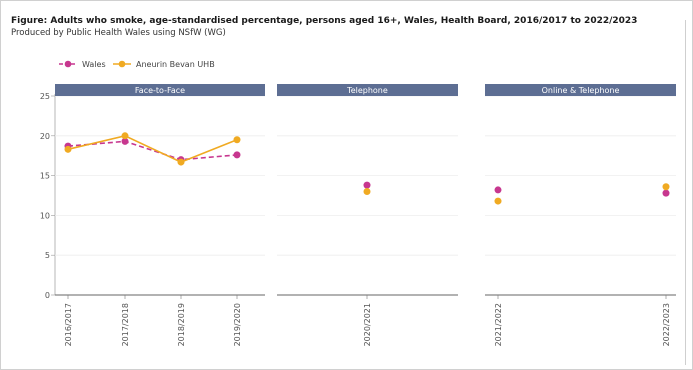 This screenshot has width=693, height=370. I want to click on x-tick-label-2017/2018: 2017/2018, so click(125, 324).